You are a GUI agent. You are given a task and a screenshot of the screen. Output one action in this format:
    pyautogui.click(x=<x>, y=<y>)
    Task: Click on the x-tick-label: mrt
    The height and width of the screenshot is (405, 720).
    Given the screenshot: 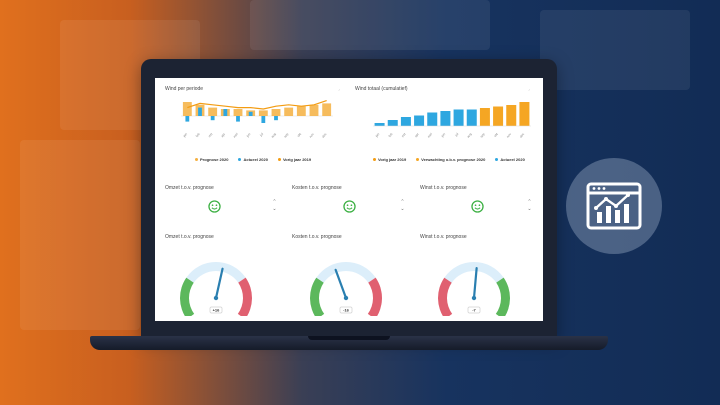 What is the action you would take?
    pyautogui.click(x=404, y=135)
    